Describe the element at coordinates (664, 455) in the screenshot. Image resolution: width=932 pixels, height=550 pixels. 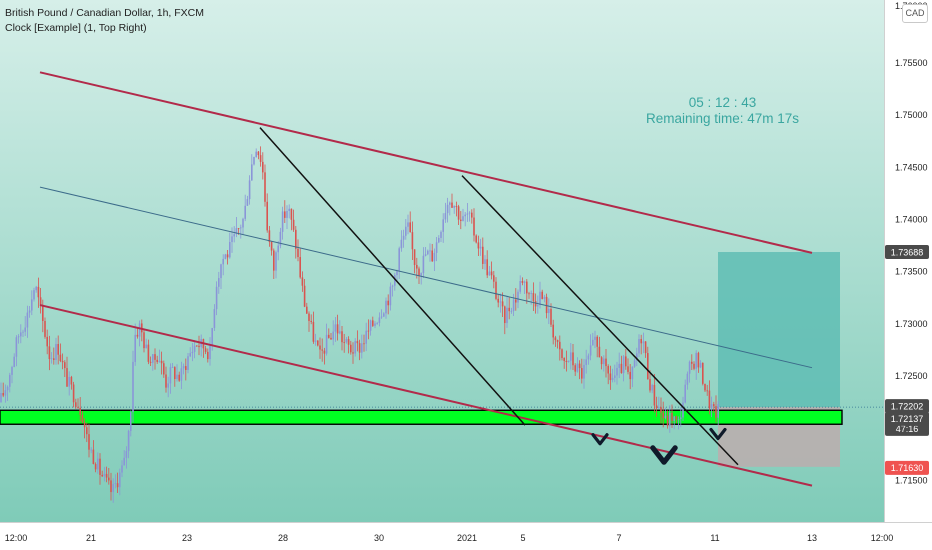
I see `check-mark` at that location.